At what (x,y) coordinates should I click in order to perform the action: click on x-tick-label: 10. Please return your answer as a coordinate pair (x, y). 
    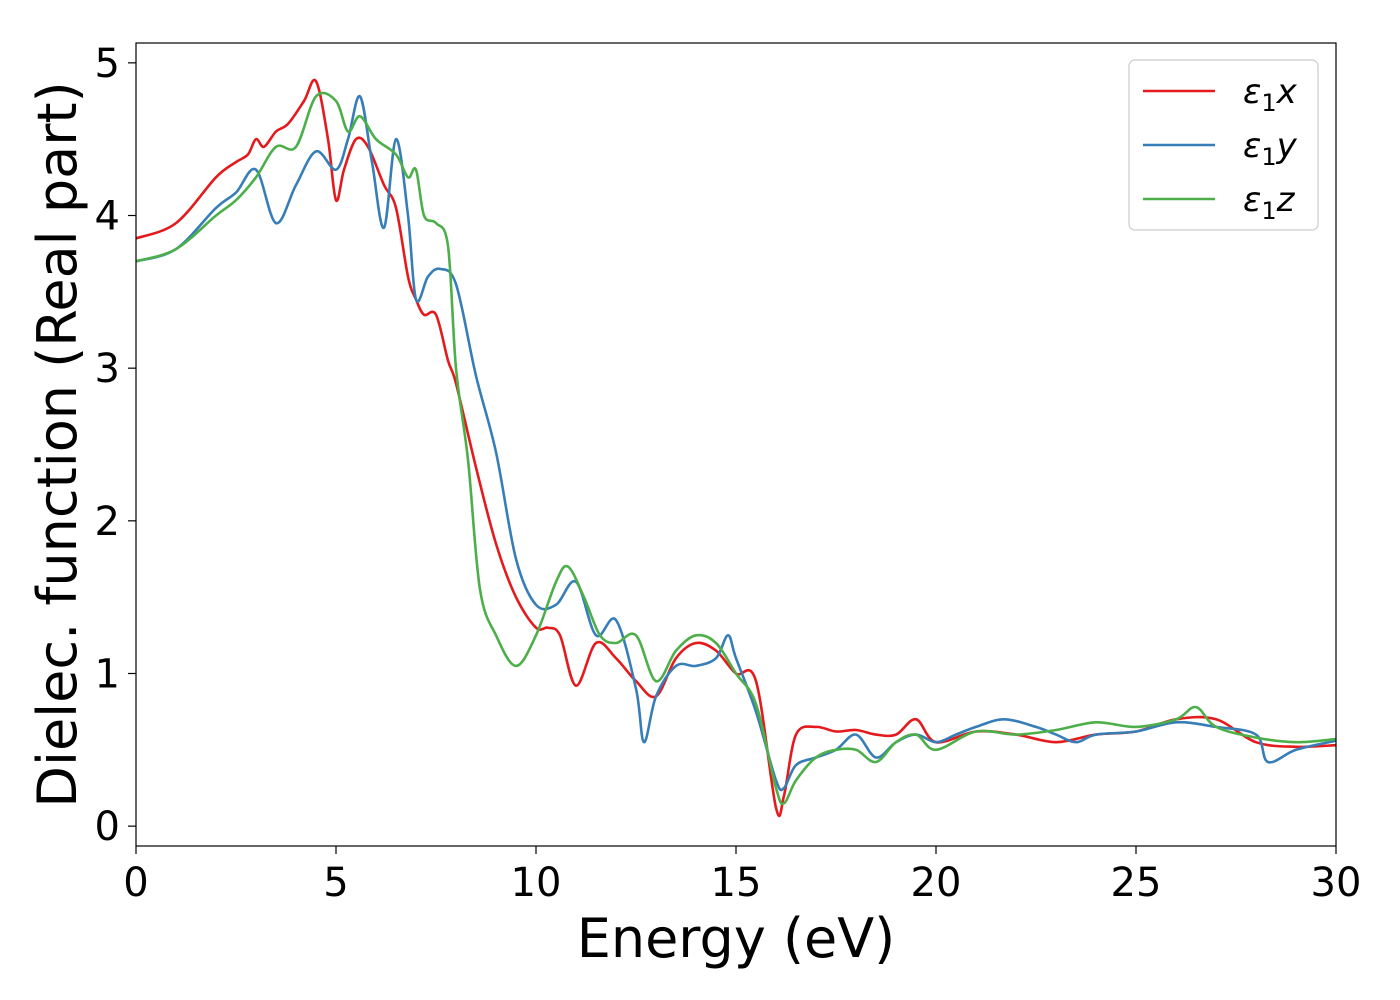
    Looking at the image, I should click on (536, 883).